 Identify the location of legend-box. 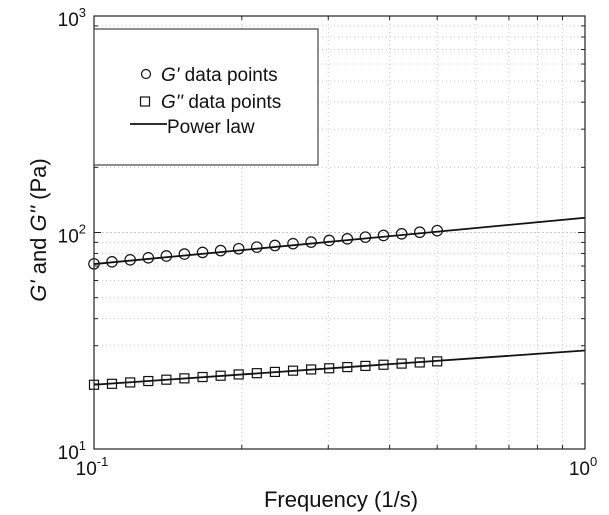
(206, 97).